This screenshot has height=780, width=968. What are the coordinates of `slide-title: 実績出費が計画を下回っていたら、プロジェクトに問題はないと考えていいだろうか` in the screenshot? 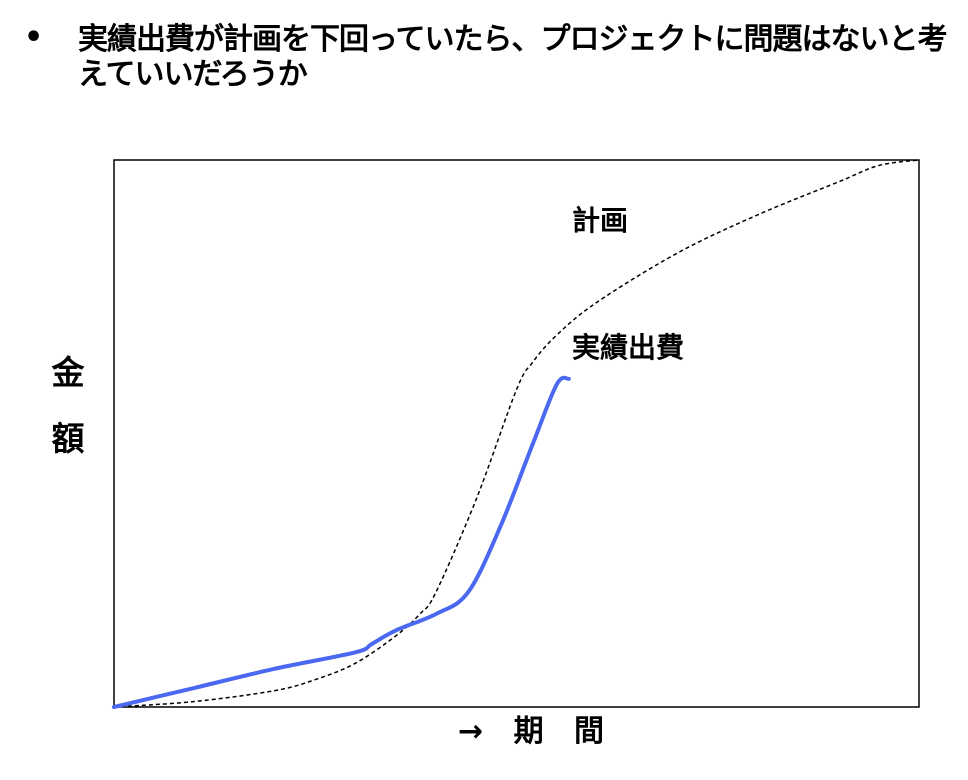 It's located at (513, 57).